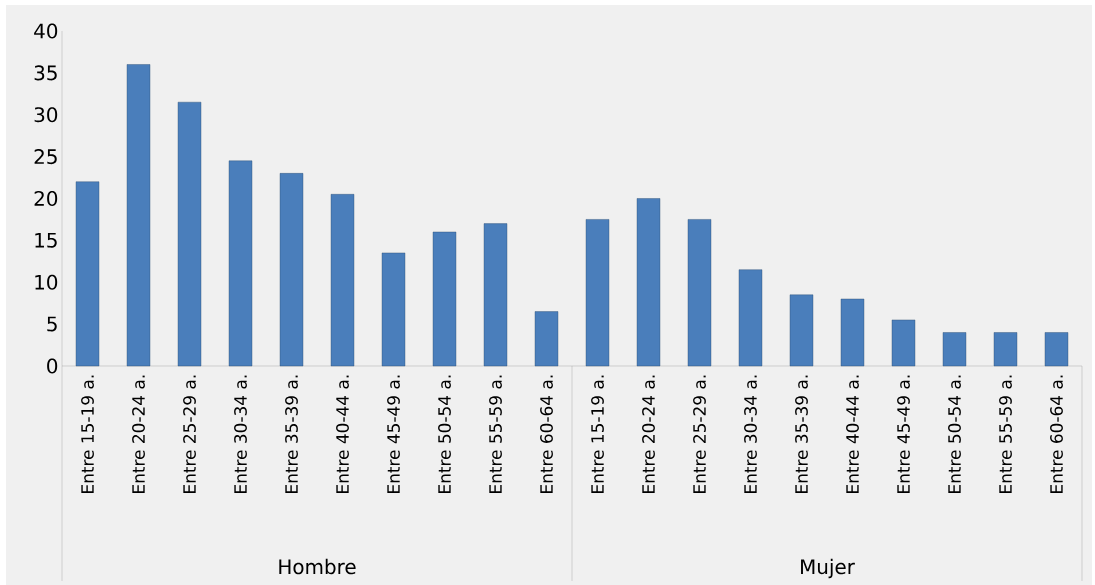 This screenshot has height=585, width=1095. Describe the element at coordinates (45, 157) in the screenshot. I see `y-tick-label: 25` at that location.